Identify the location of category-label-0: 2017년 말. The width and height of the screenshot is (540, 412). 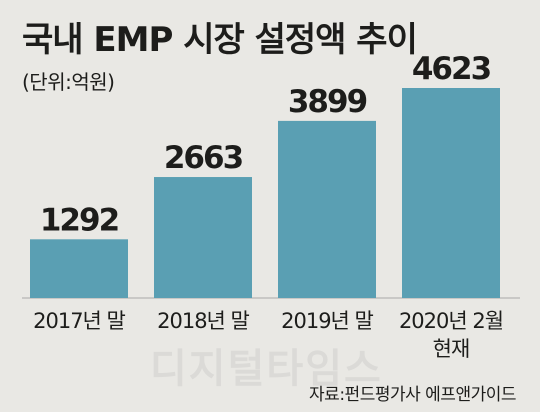
(79, 321).